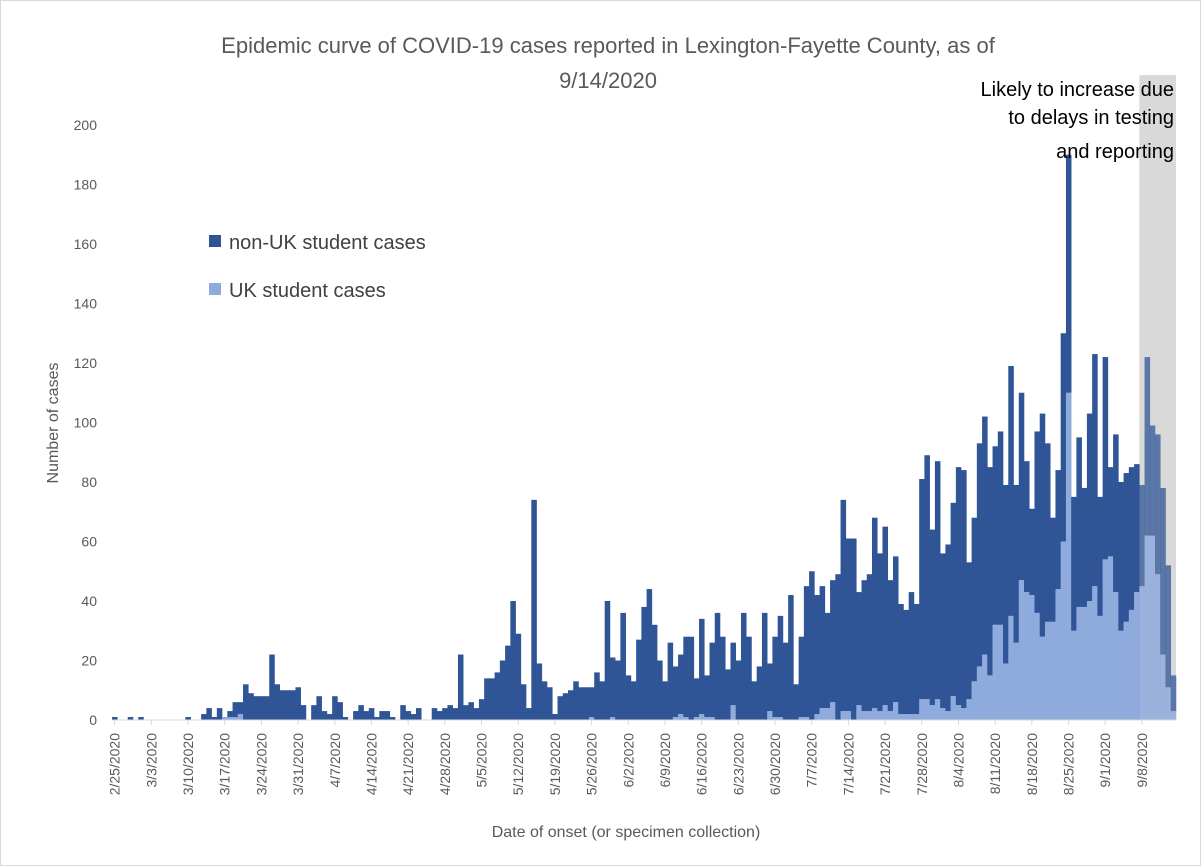 This screenshot has height=866, width=1201. What do you see at coordinates (1069, 764) in the screenshot?
I see `x-tick-label: 8/25/2020` at bounding box center [1069, 764].